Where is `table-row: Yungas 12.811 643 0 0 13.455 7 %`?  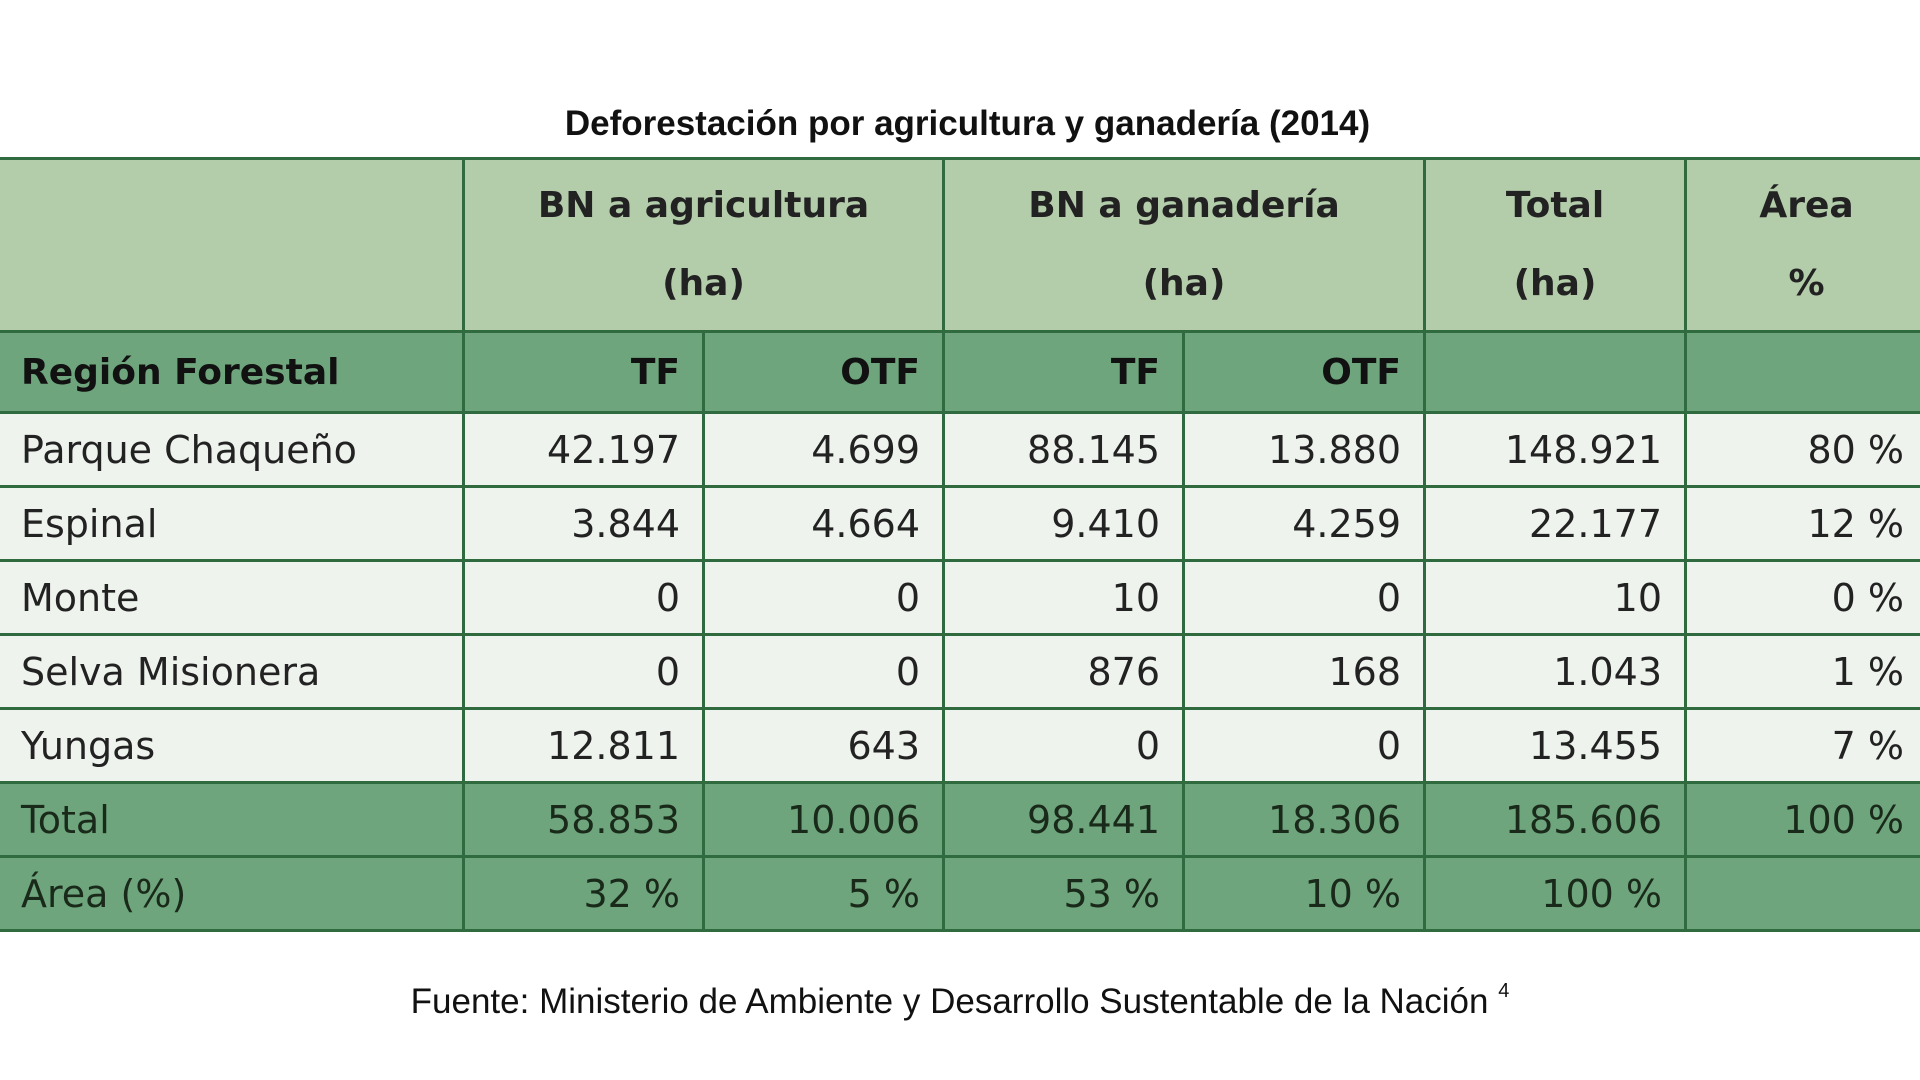
table-row: Yungas 12.811 643 0 0 13.455 7 % is located at coordinates (960, 745).